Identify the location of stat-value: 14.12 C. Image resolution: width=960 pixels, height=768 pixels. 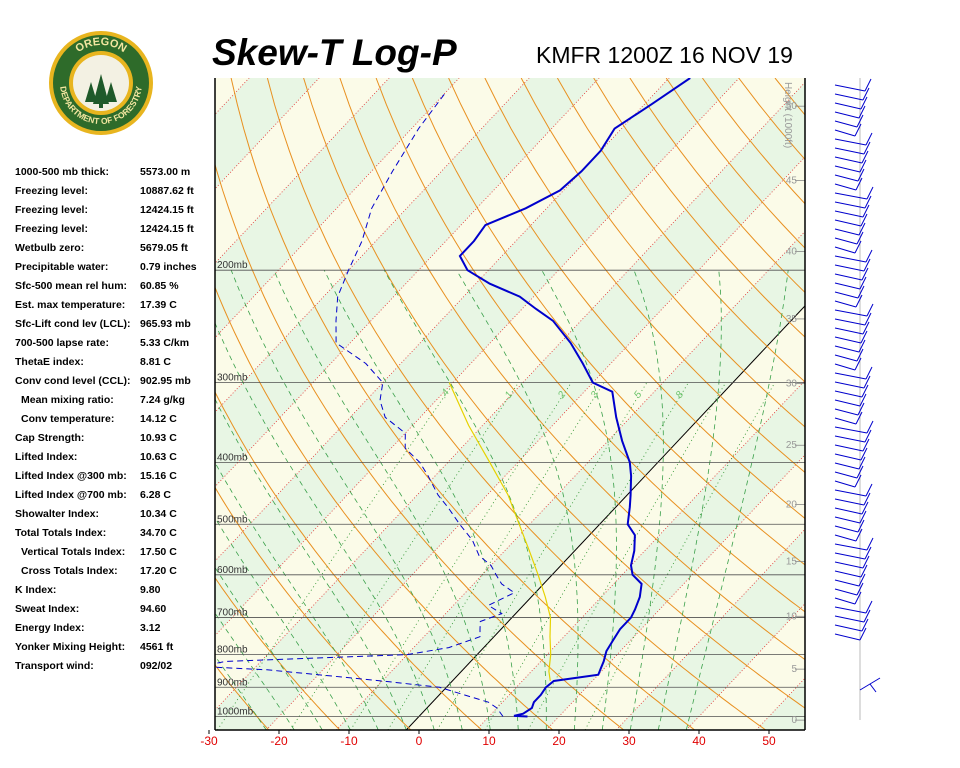
(158, 419).